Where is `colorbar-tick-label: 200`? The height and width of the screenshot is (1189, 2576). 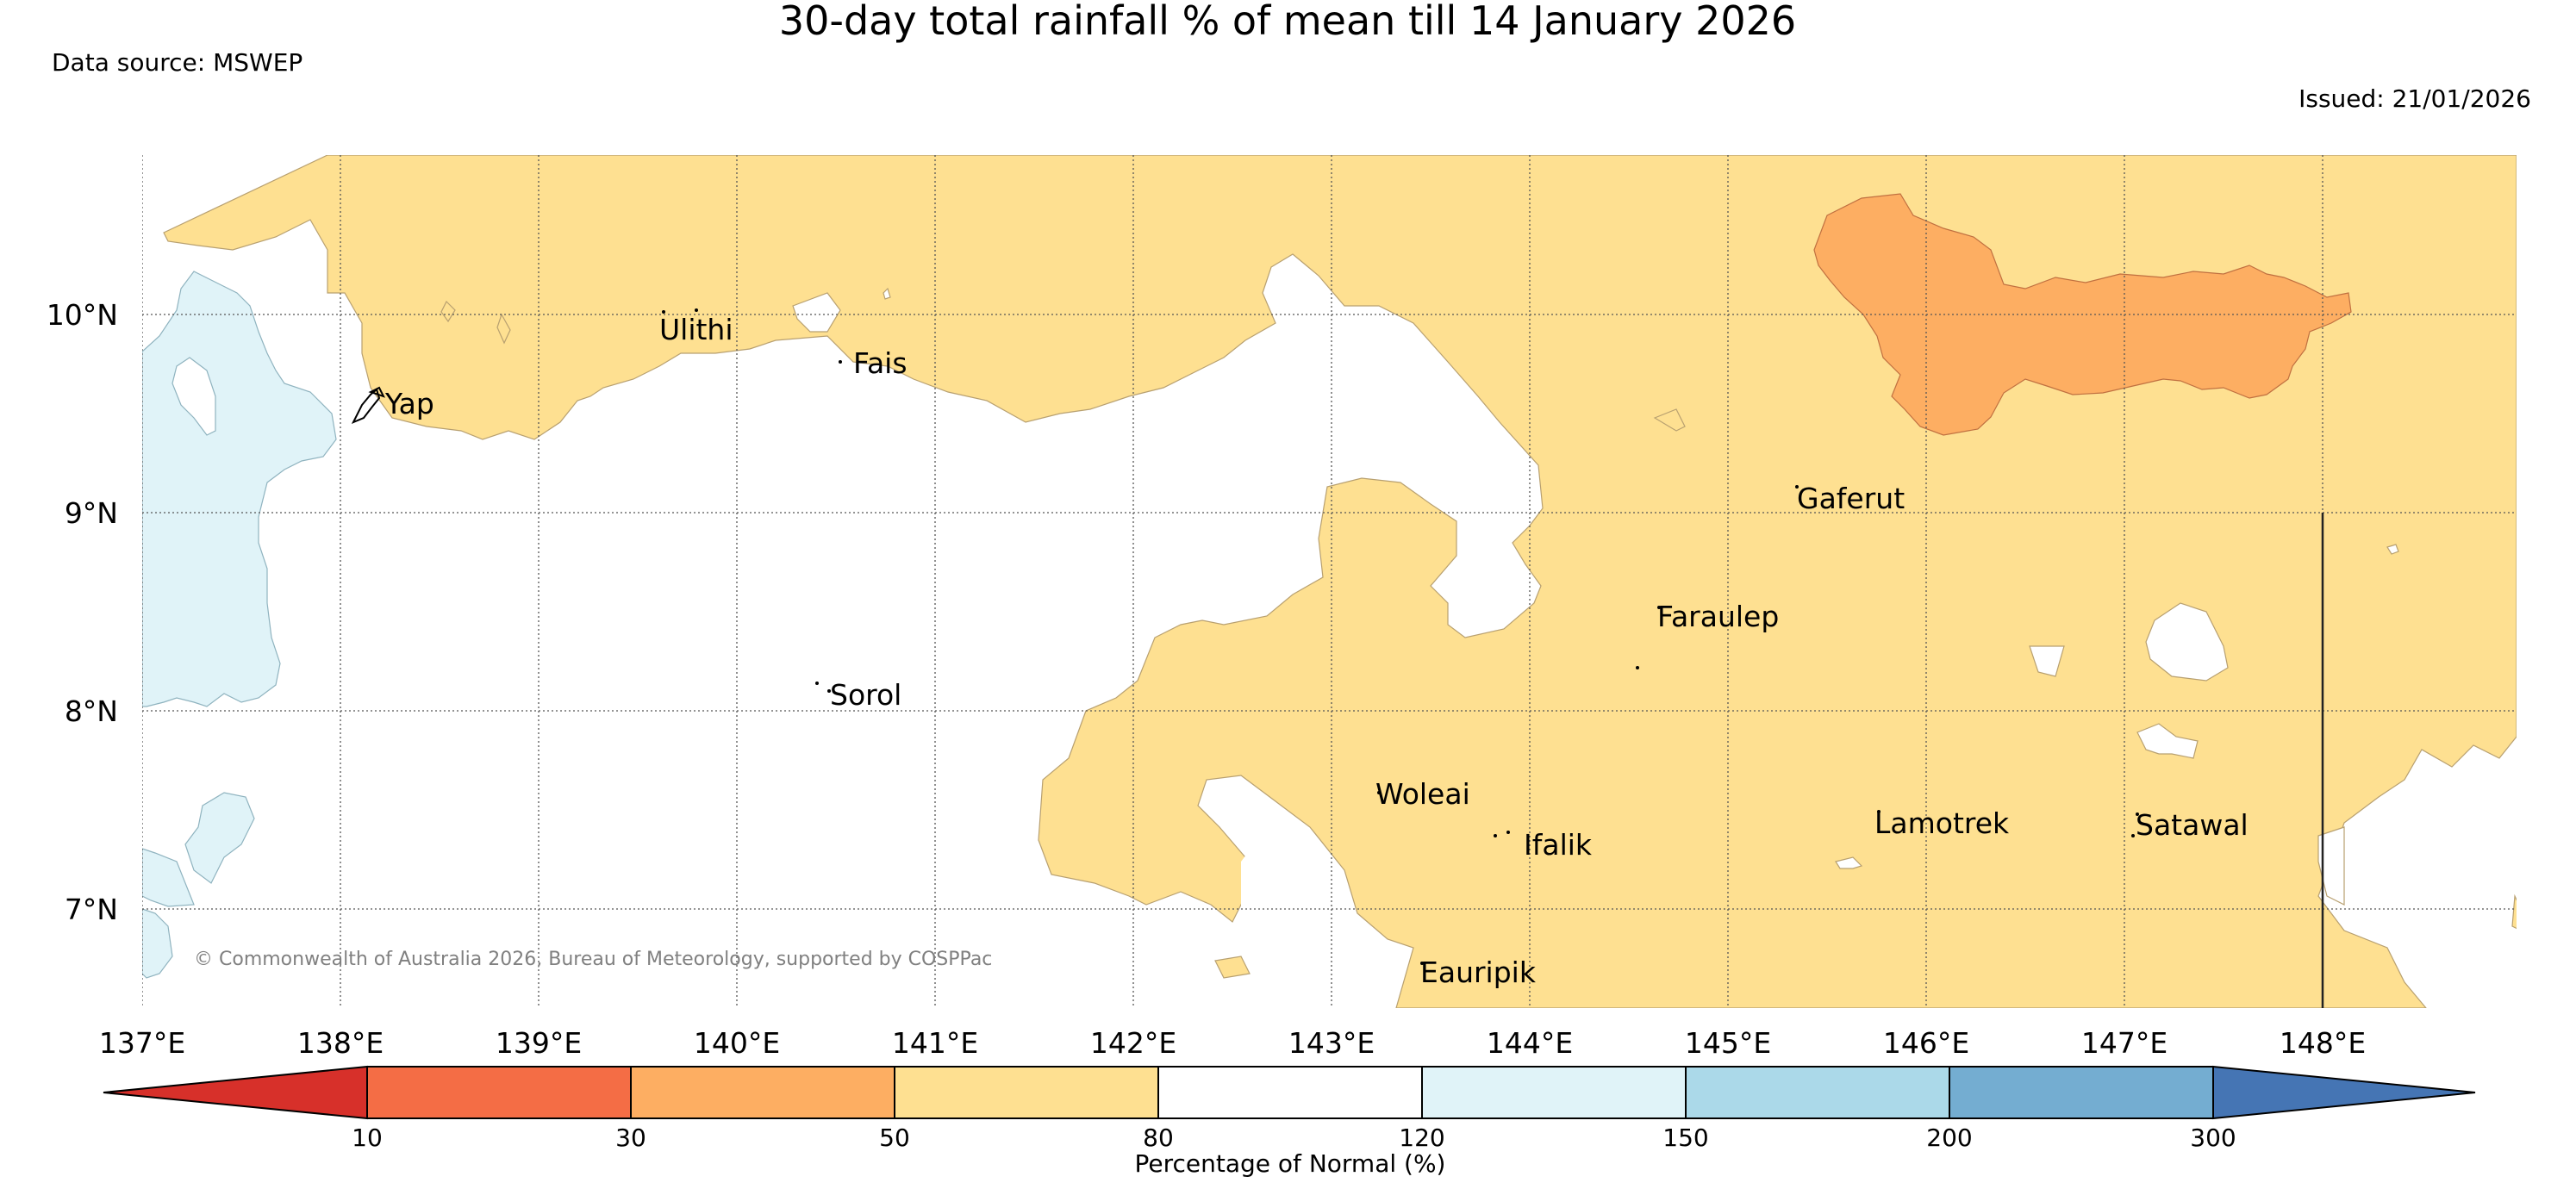 colorbar-tick-label: 200 is located at coordinates (1949, 1138).